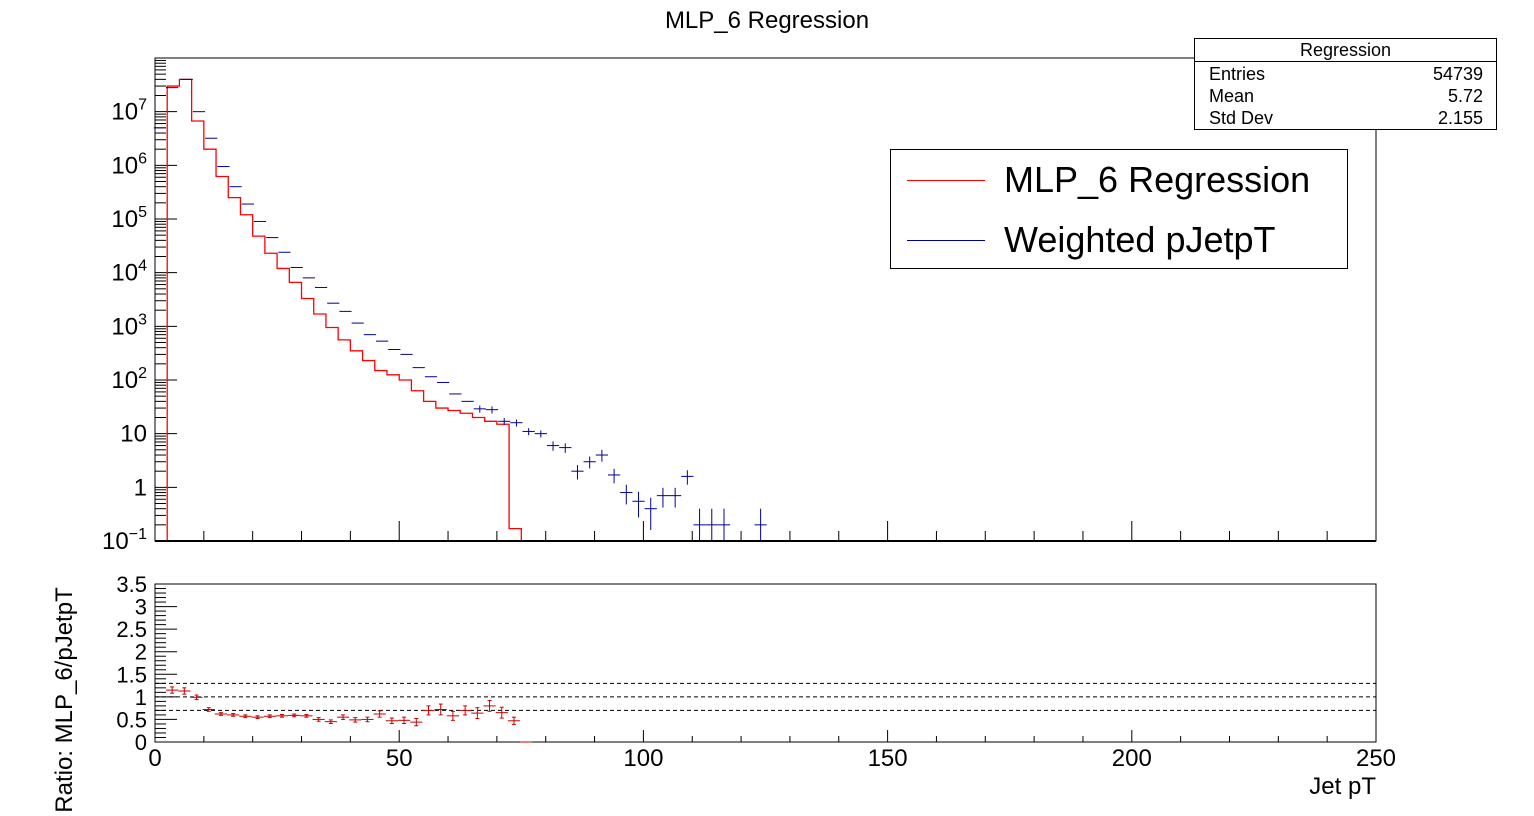  Describe the element at coordinates (1346, 118) in the screenshot. I see `stats-row-stddev: Std Dev 2.155` at that location.